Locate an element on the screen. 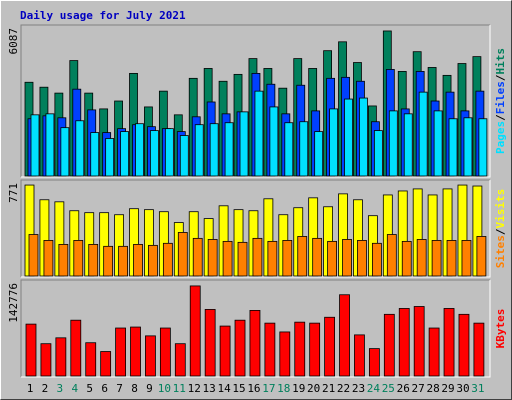 The width and height of the screenshot is (512, 400). x-tick-label: 12 is located at coordinates (194, 388).